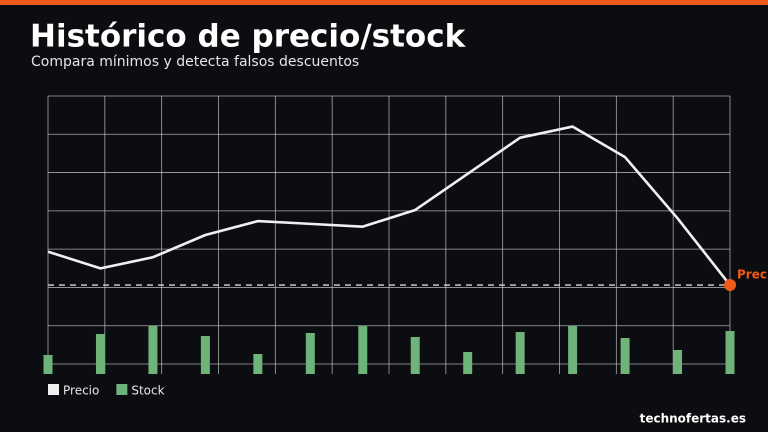 Image resolution: width=768 pixels, height=432 pixels. Describe the element at coordinates (693, 419) in the screenshot. I see `footer: technofertas.es` at that location.